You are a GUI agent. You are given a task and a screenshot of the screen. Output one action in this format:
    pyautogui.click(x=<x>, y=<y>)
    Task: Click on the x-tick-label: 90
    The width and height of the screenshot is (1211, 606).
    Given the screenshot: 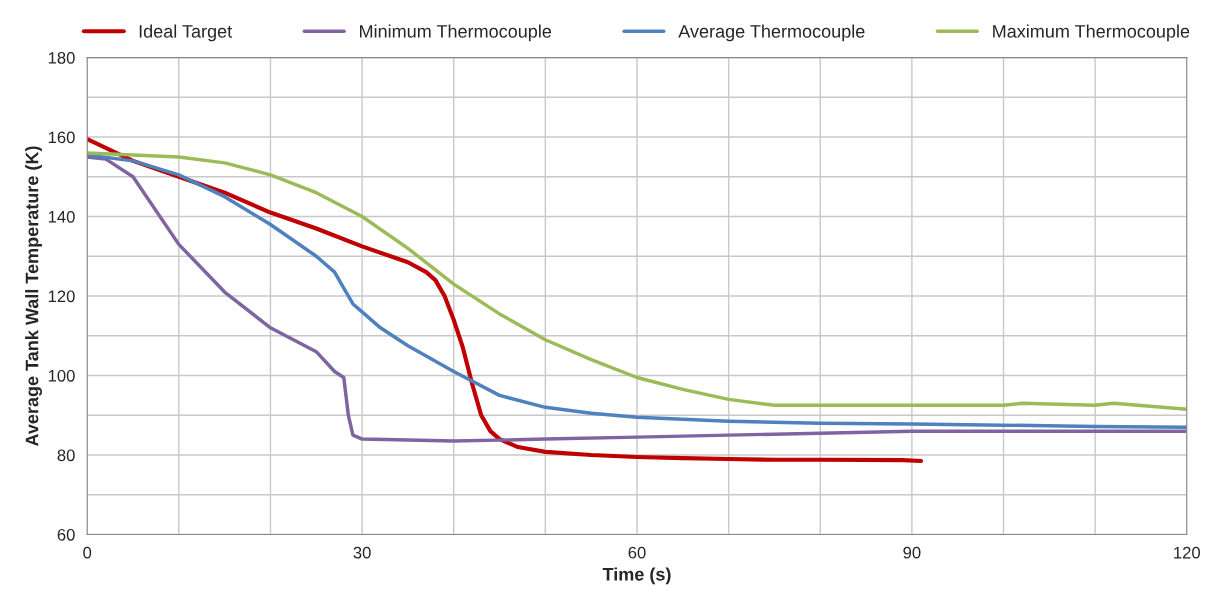 What is the action you would take?
    pyautogui.click(x=912, y=552)
    